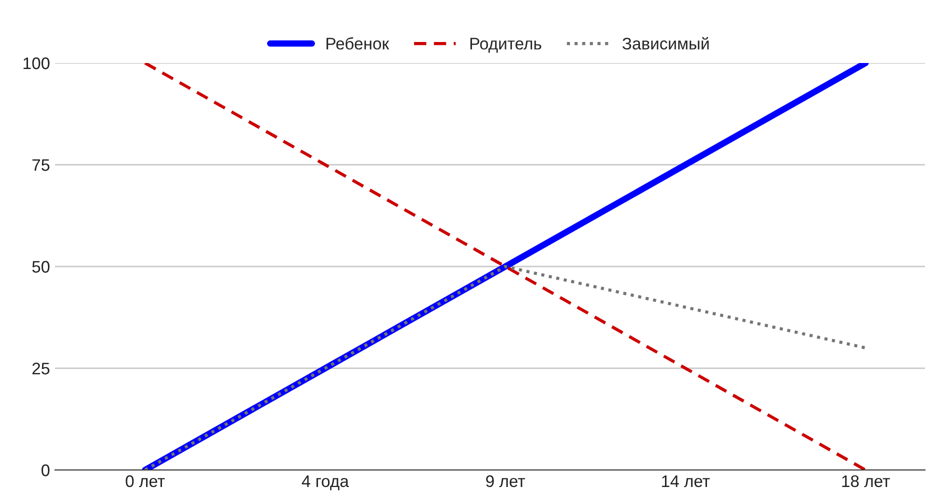  What do you see at coordinates (506, 45) in the screenshot?
I see `legend-label: Родитель` at bounding box center [506, 45].